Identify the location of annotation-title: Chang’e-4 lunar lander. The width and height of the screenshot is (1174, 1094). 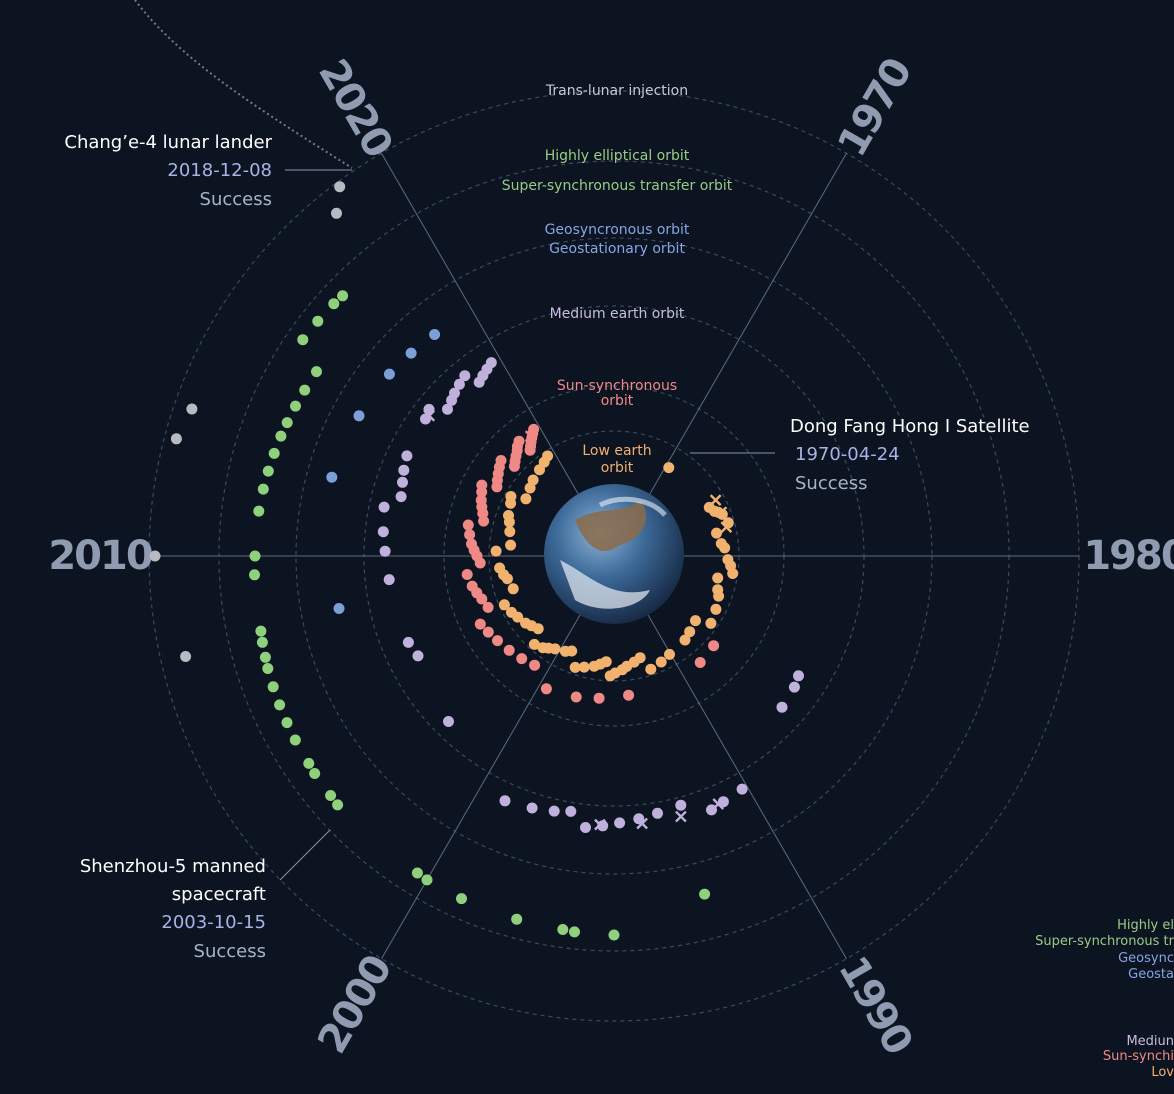
(168, 142).